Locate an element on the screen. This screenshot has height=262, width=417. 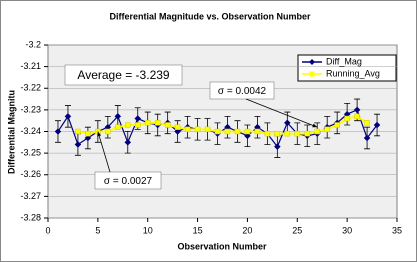
y-tick-label: -3.28 is located at coordinates (30, 217).